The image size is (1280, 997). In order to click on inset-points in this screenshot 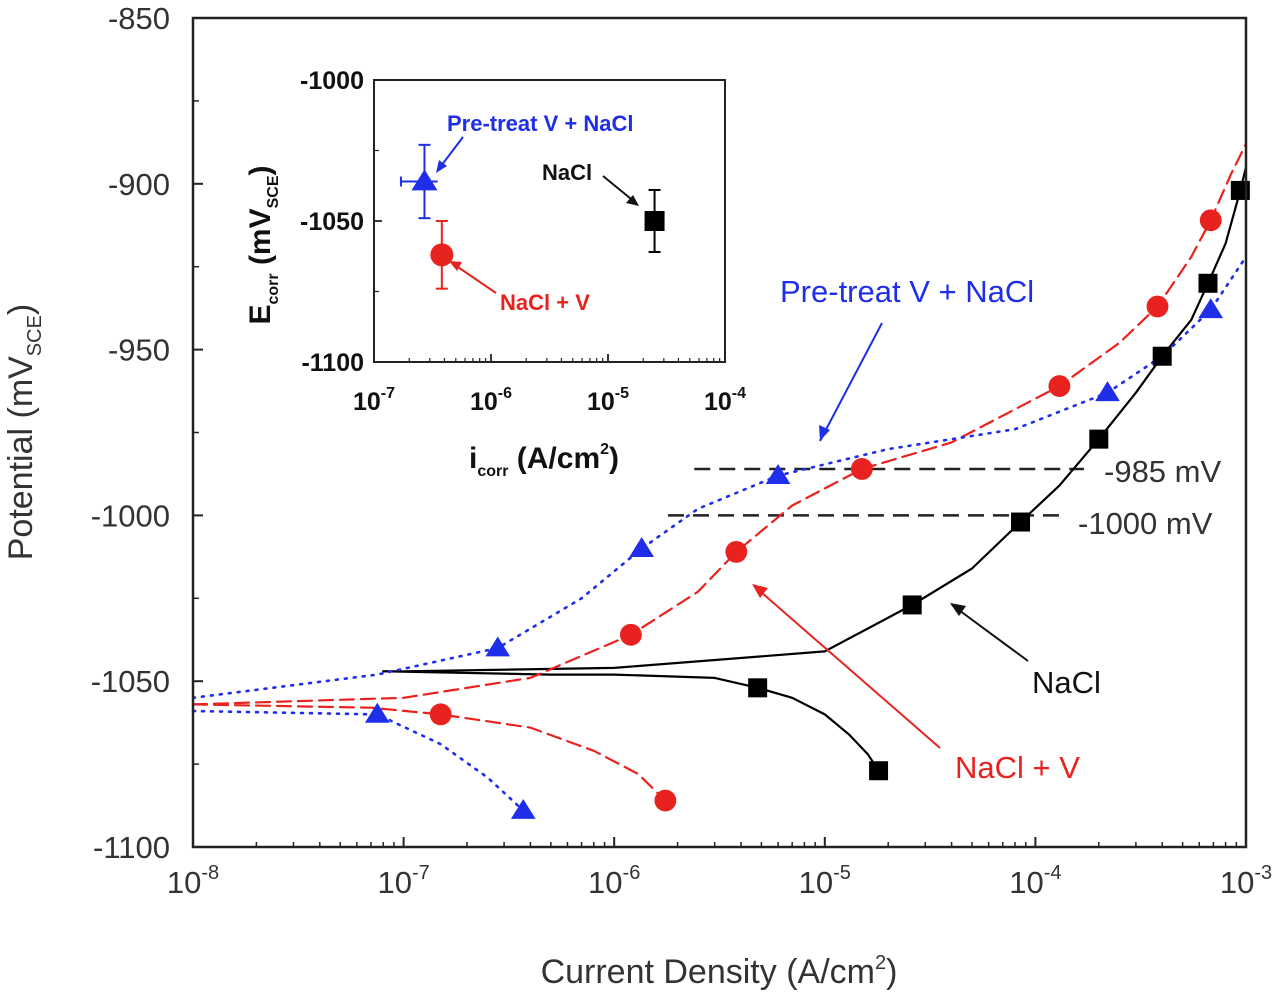, I will do `click(532, 216)`.